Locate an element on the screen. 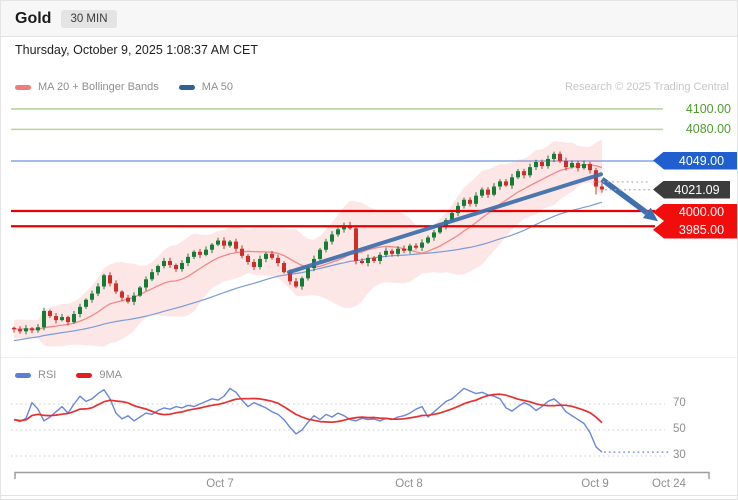  legend-item-ma50: MA 50 is located at coordinates (205, 87).